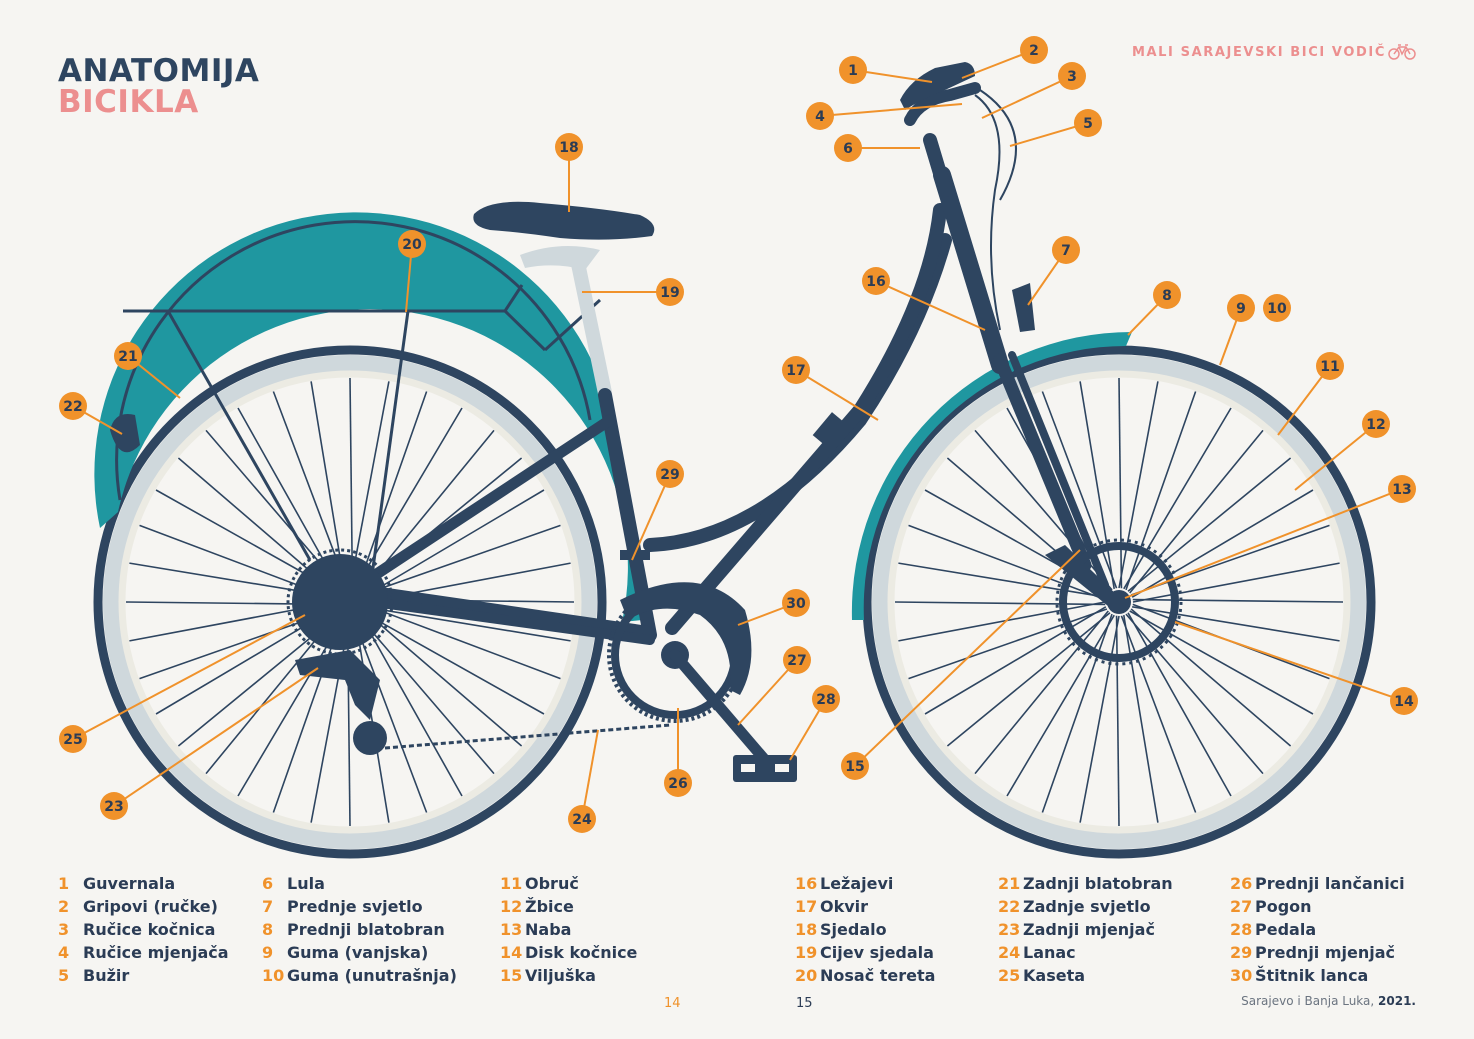  I want to click on legend-item: 20 Nosač tereta, so click(865, 975).